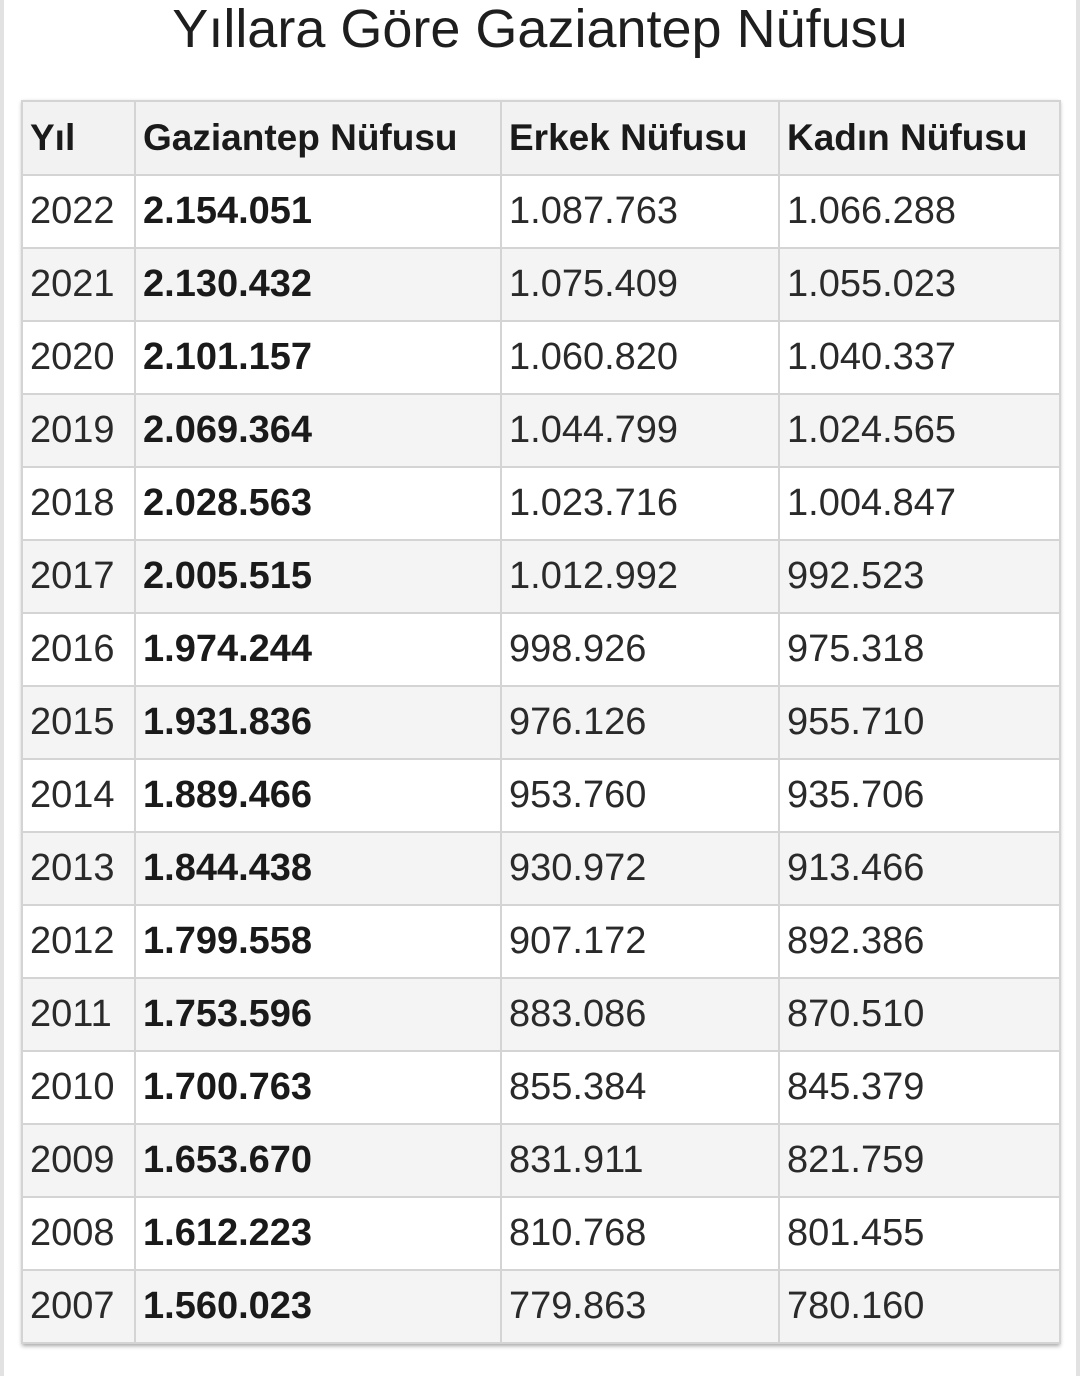  I want to click on table-row: 2014 1.889.466 953.760 935.706, so click(541, 795).